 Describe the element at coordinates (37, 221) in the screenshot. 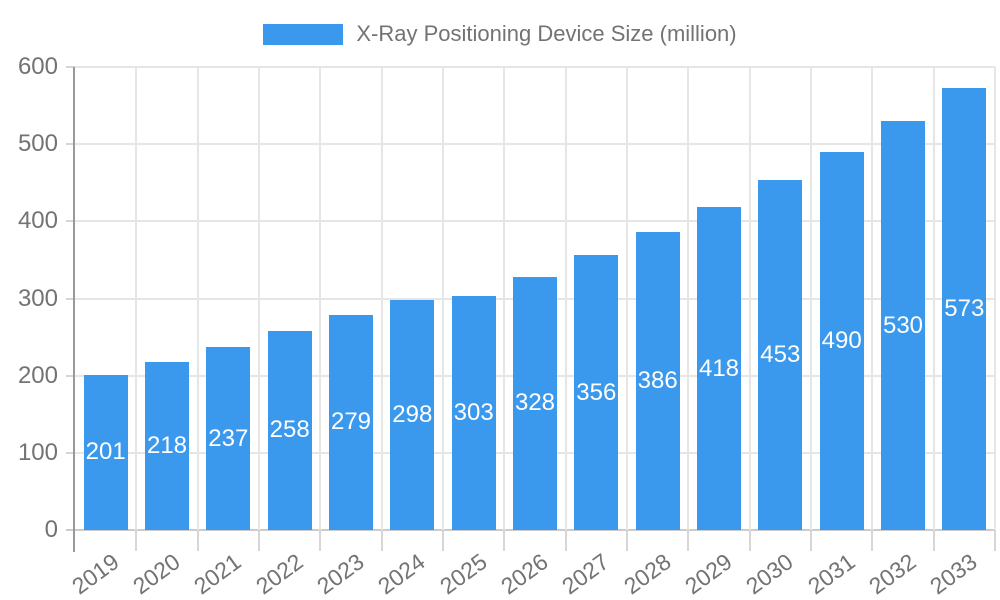

I see `y-axis-label: 400` at that location.